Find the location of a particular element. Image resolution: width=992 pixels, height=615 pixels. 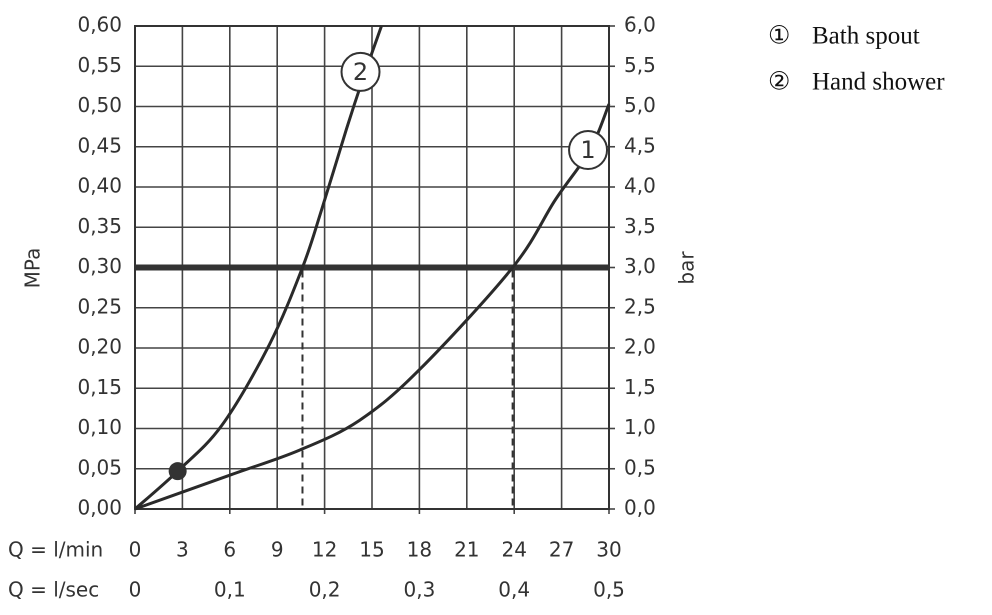

x2-tick-label: 0 is located at coordinates (135, 590).